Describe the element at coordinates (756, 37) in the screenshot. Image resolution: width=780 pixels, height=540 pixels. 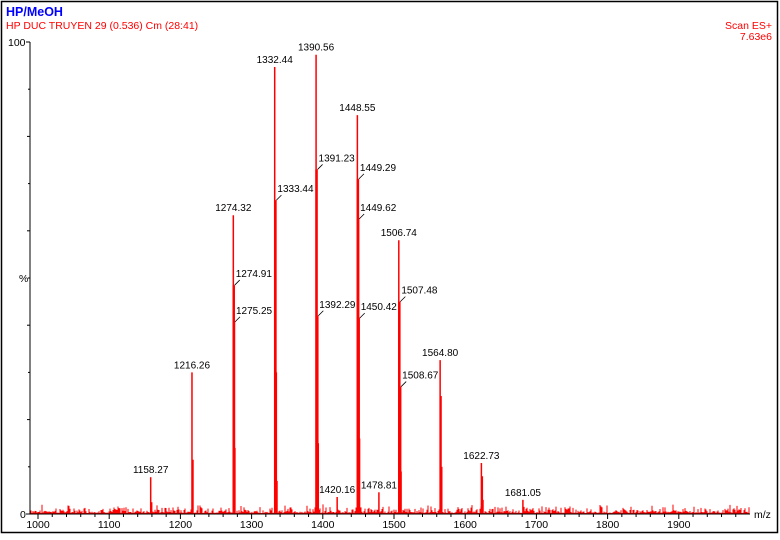
I see `base-intensity: 7.63e6` at that location.